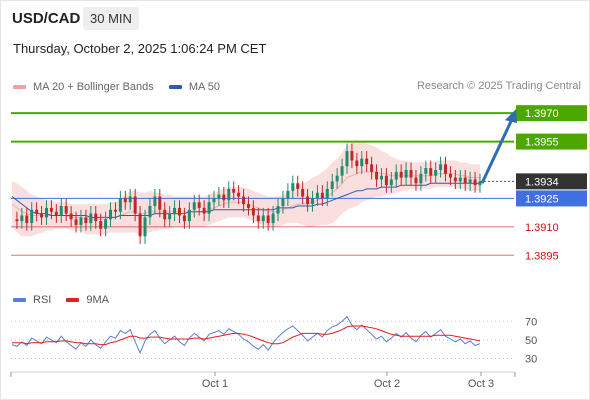  Describe the element at coordinates (140, 48) in the screenshot. I see `datetime-label: Thursday, October 2, 2025 1:06:24 PM CET` at that location.